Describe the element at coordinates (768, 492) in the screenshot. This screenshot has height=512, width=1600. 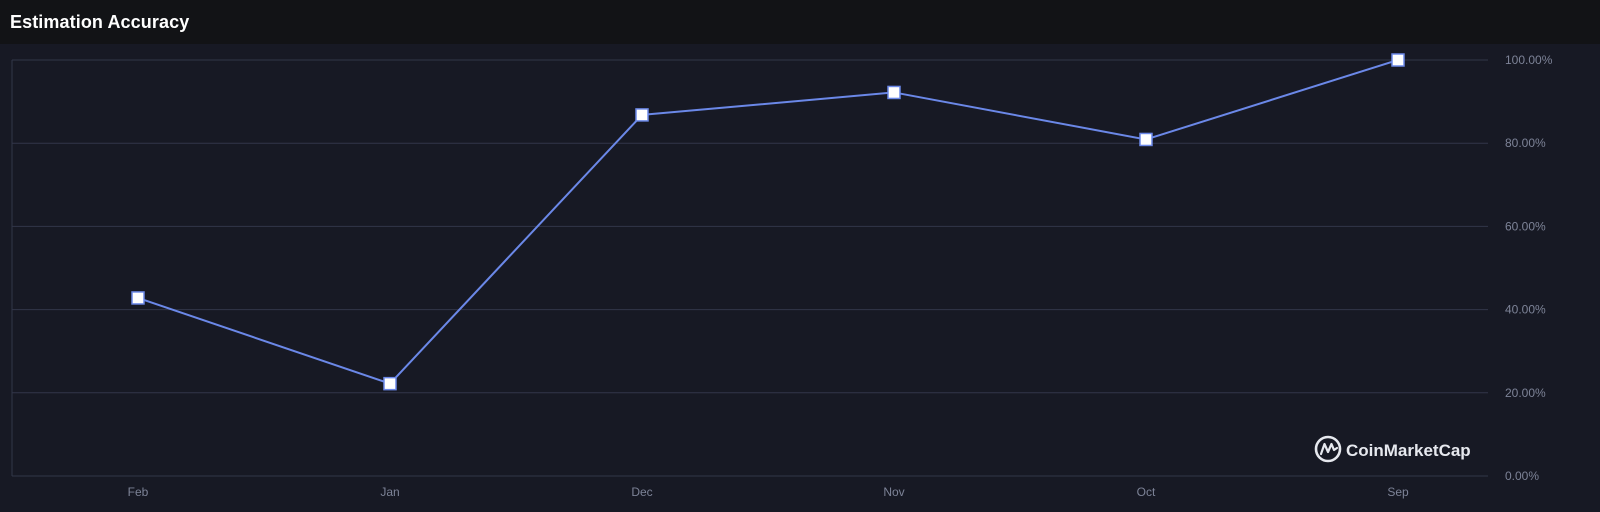
I see `x-axis-ticks: Feb Jan Dec Nov Oct Sep` at that location.